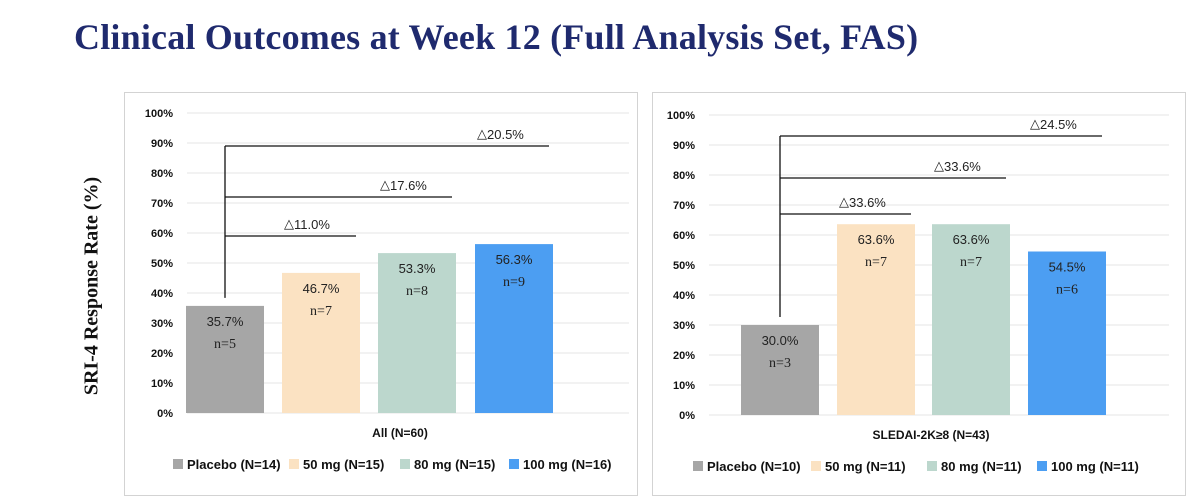 The height and width of the screenshot is (498, 1200). Describe the element at coordinates (1067, 267) in the screenshot. I see `sledai-value-label: 54.5%` at that location.